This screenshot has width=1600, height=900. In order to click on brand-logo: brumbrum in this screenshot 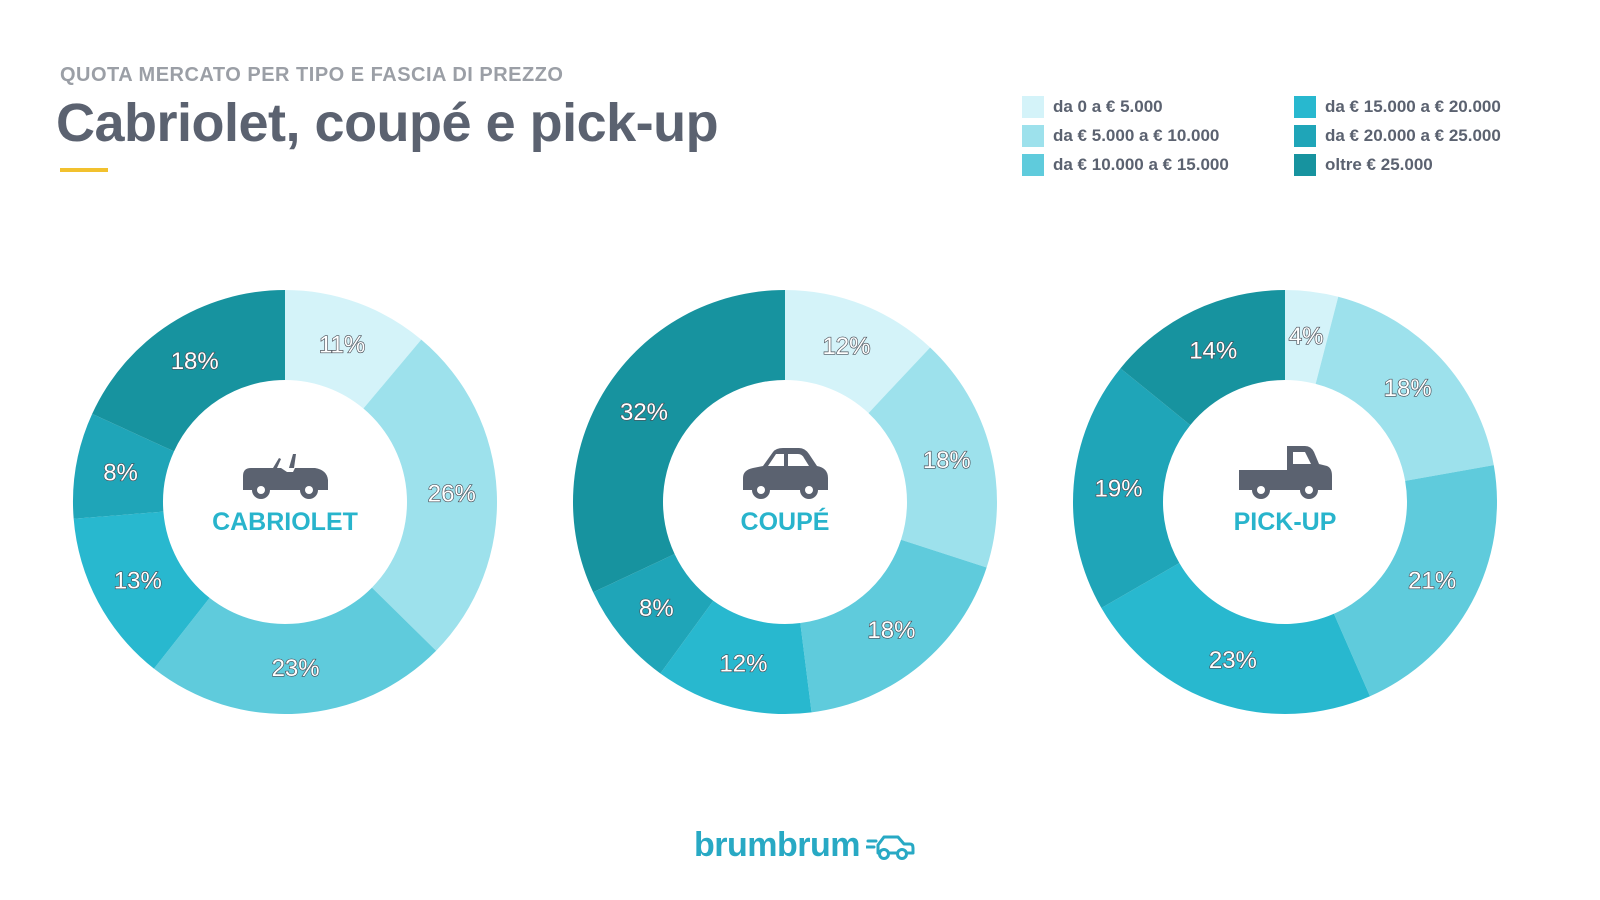, I will do `click(805, 845)`.